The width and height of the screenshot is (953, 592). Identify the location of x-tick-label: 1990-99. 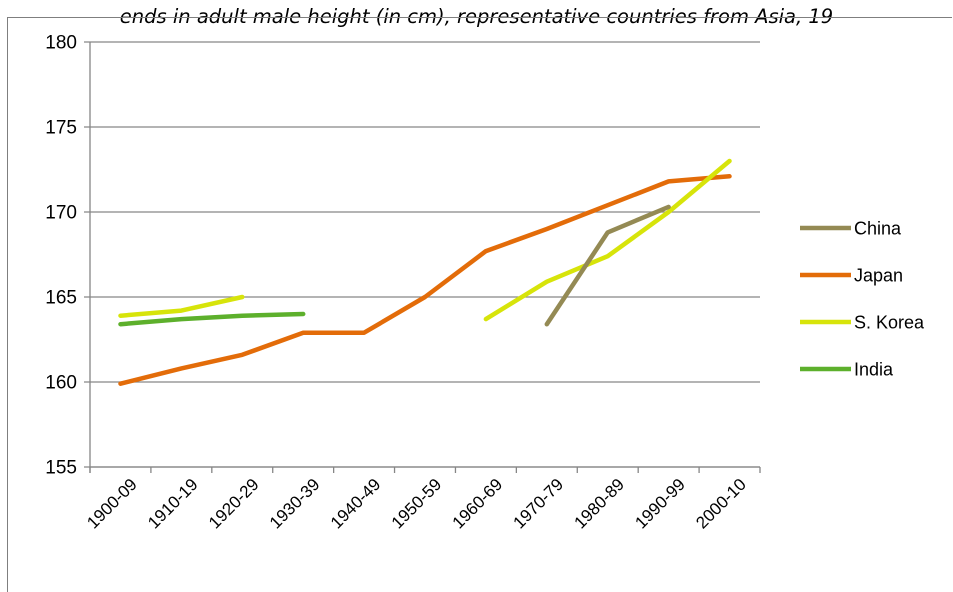
(660, 504).